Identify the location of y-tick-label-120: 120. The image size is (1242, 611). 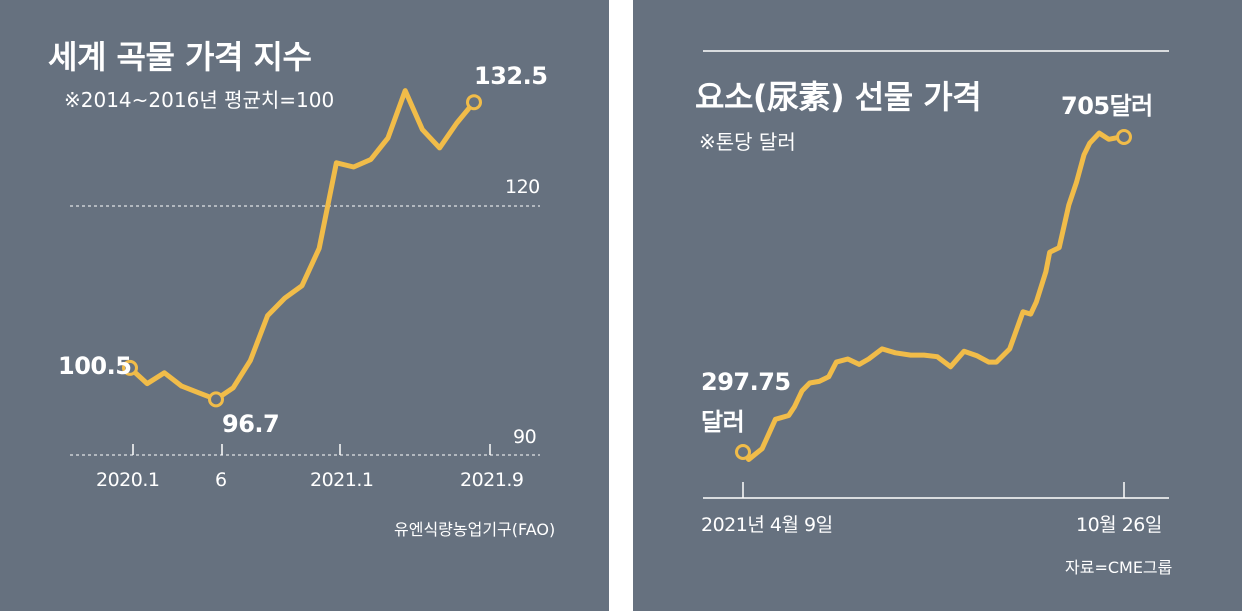
(522, 187).